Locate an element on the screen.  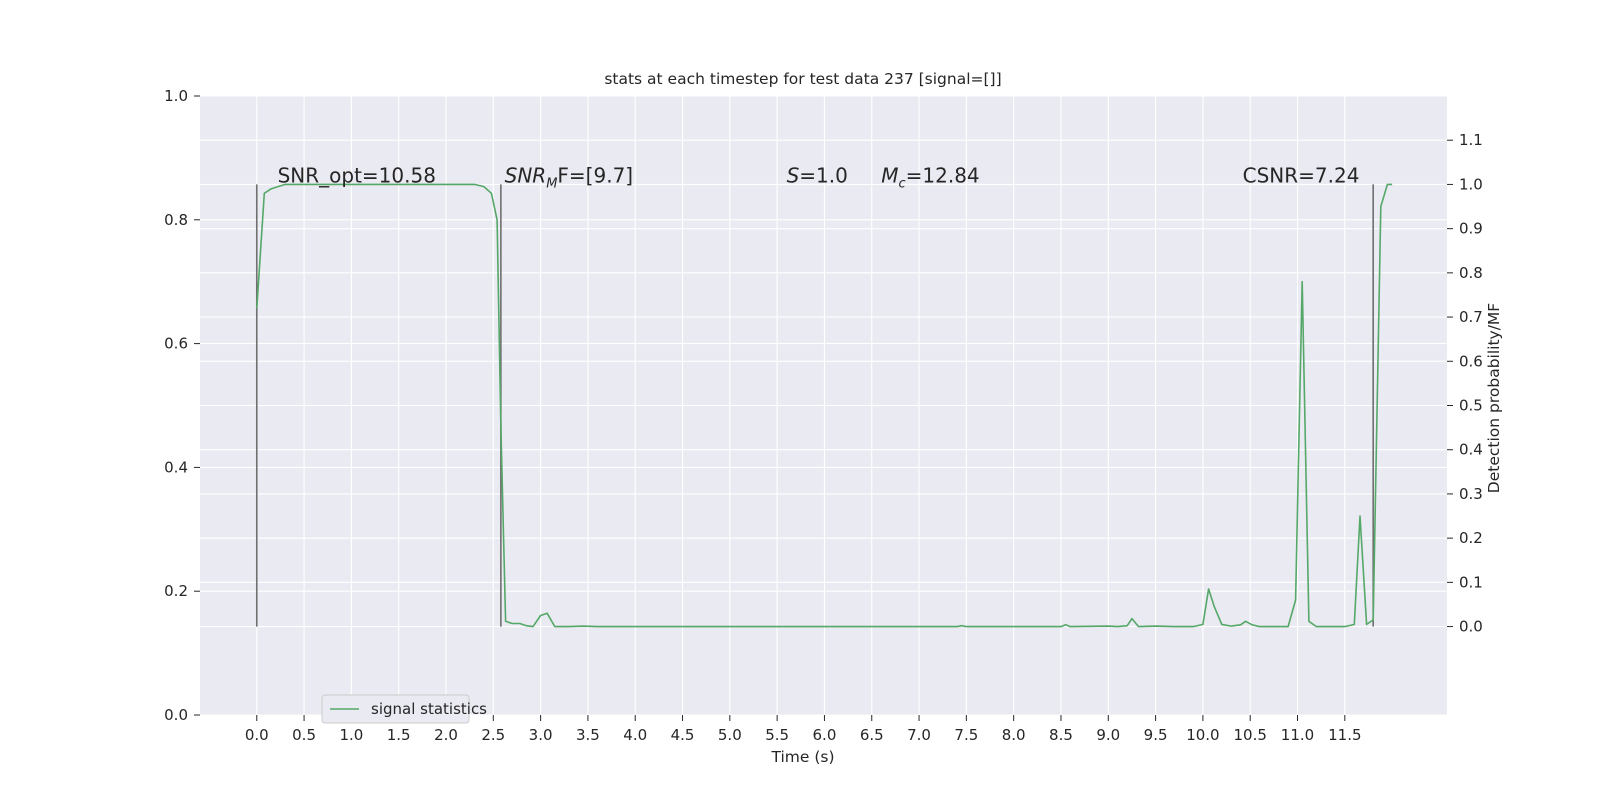
right-y-tick-label: 0.5 is located at coordinates (1471, 406).